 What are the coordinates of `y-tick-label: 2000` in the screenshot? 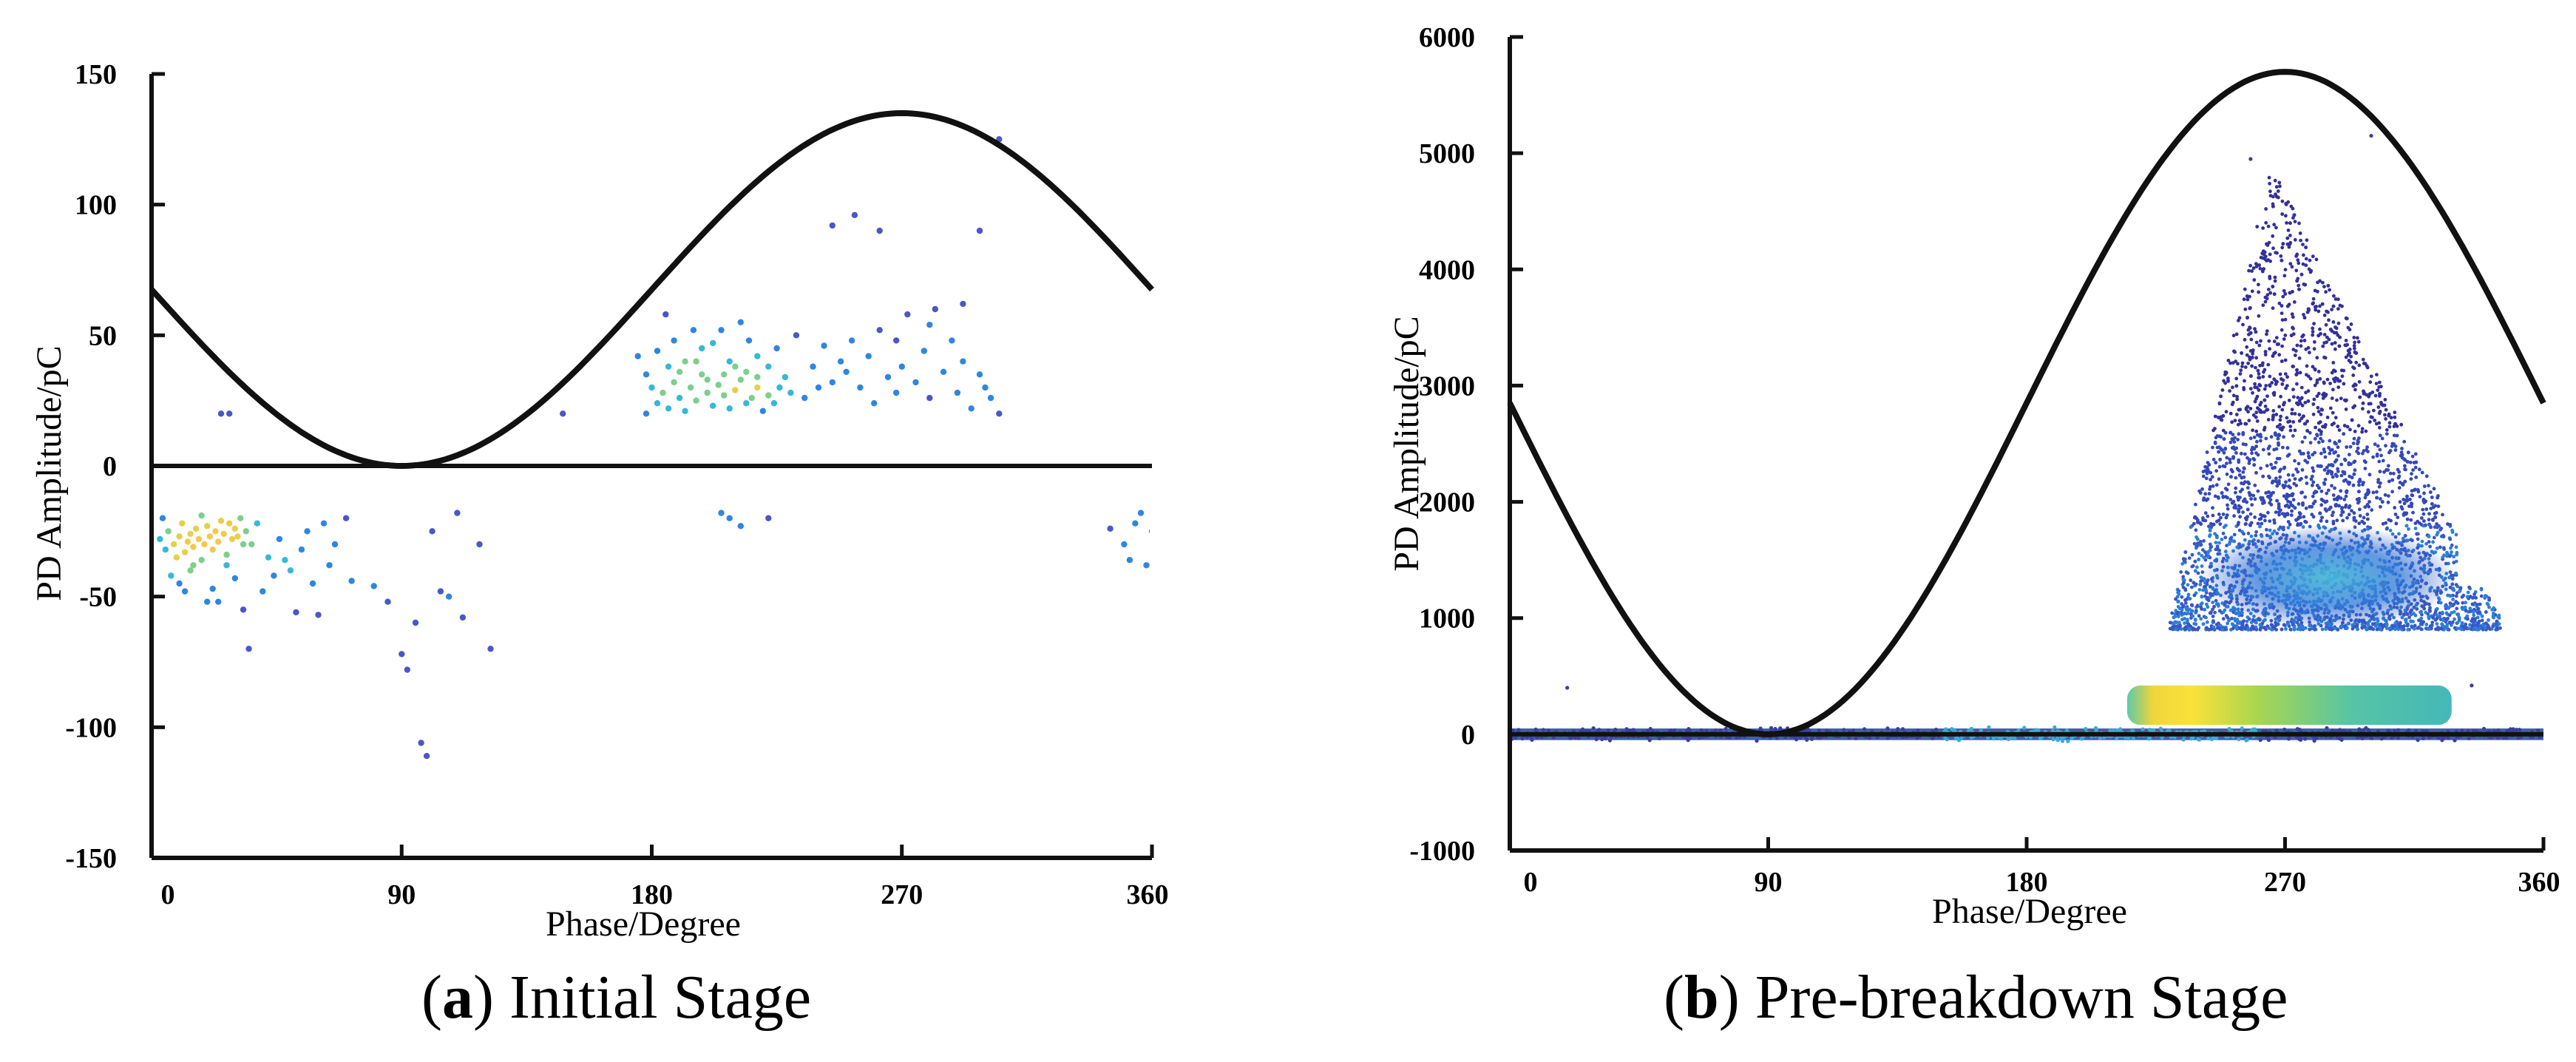 It's located at (1447, 502).